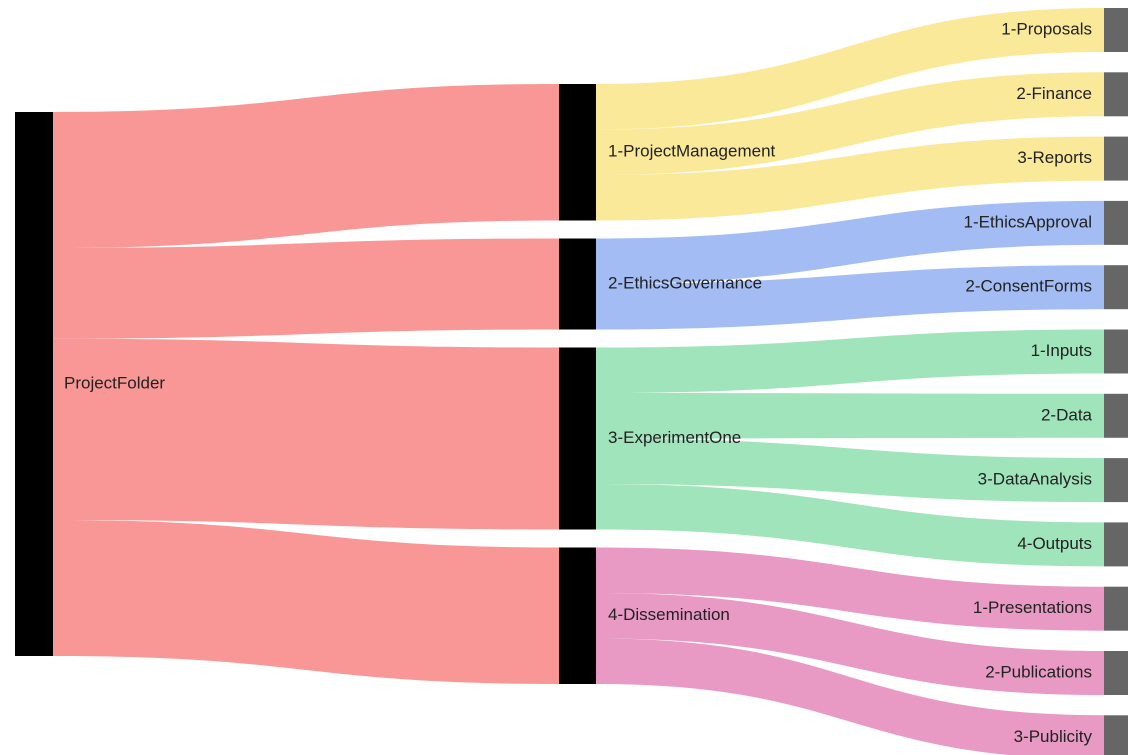 This screenshot has width=1128, height=755. Describe the element at coordinates (577, 616) in the screenshot. I see `group-node-4-dissemination` at that location.